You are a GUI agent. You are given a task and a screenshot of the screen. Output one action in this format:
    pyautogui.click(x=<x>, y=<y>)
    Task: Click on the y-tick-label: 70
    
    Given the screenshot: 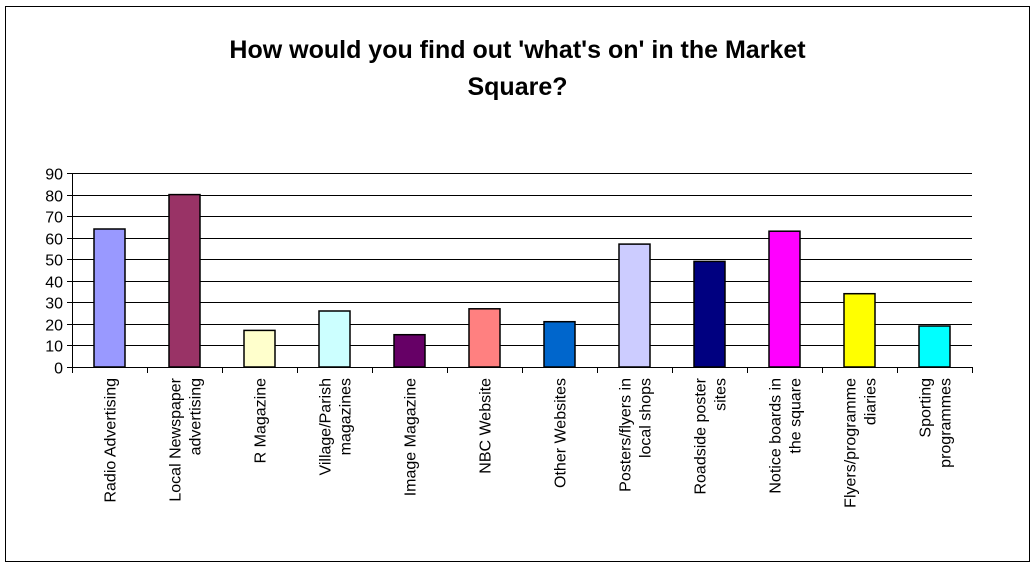 What is the action you would take?
    pyautogui.click(x=54, y=218)
    